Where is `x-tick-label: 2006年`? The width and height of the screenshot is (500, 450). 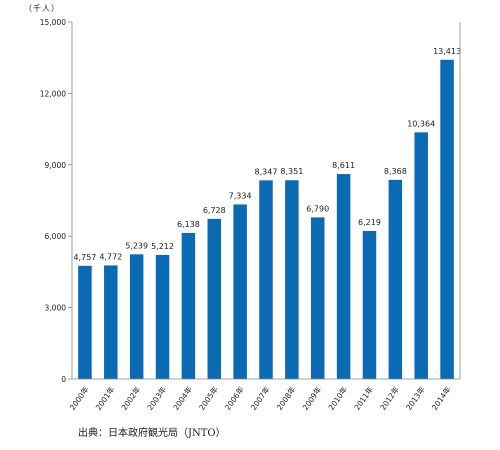 x-tick-label: 2006年 is located at coordinates (234, 398).